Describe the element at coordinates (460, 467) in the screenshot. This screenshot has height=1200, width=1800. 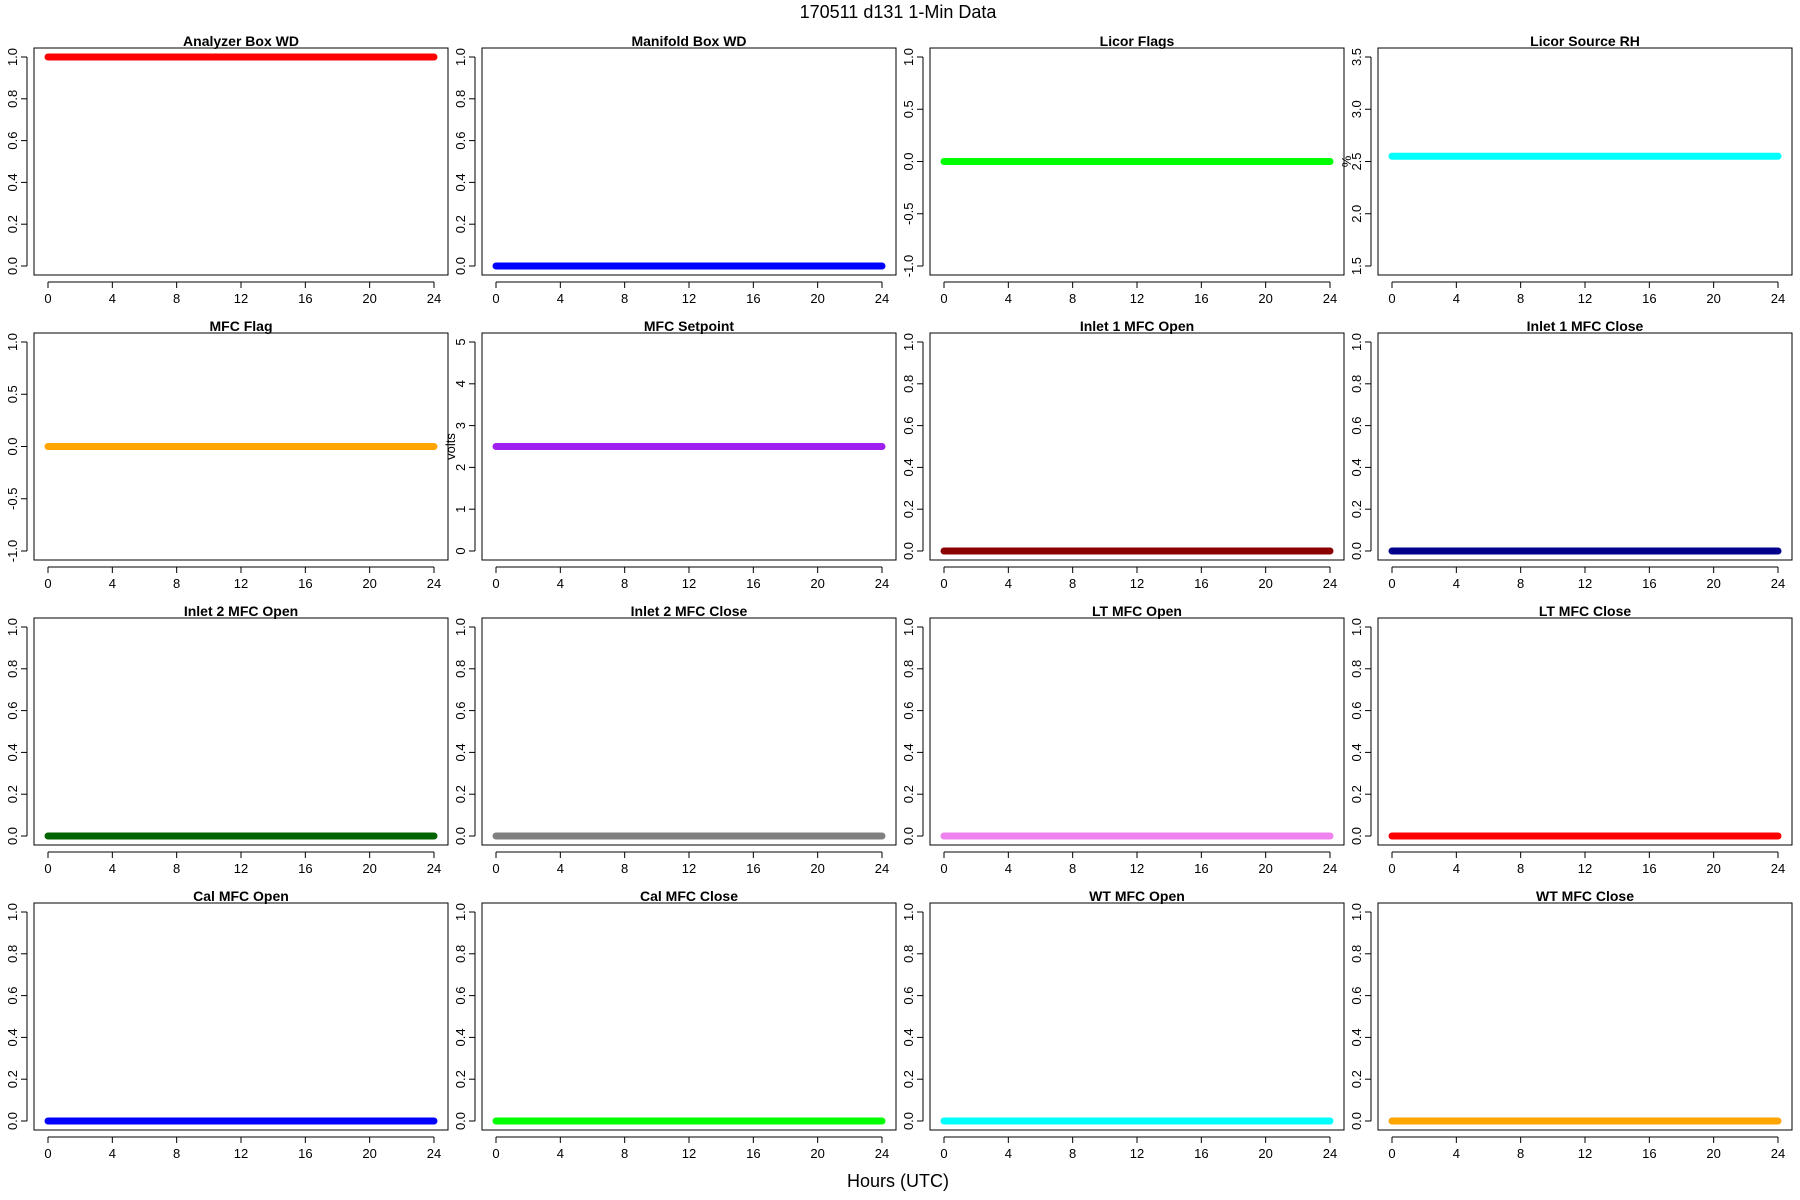
I see `y-tick-label: 2` at that location.